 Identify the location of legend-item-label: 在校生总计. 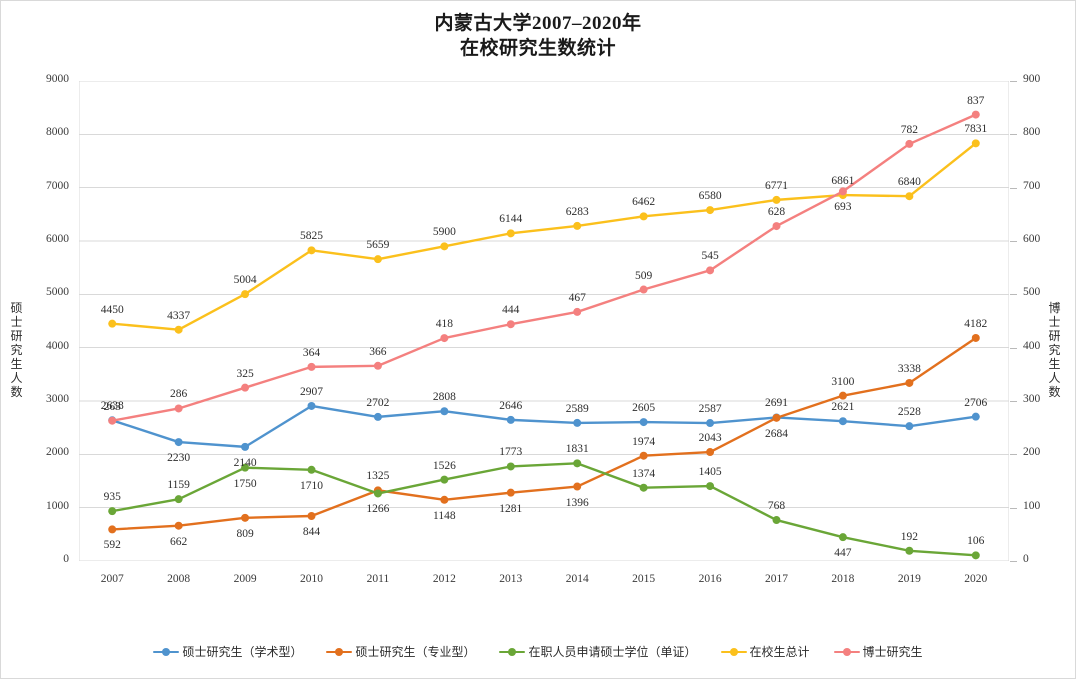
(779, 652).